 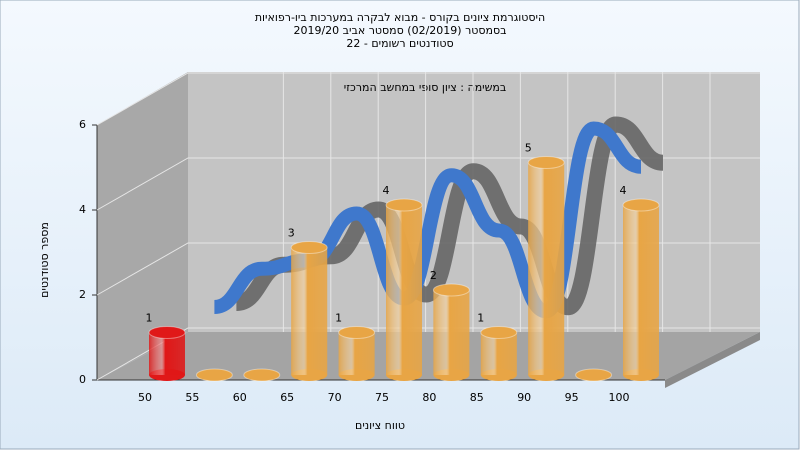 I want to click on subtitle: במשימה : ציון סופי במחשב המרכזי, so click(x=425, y=87).